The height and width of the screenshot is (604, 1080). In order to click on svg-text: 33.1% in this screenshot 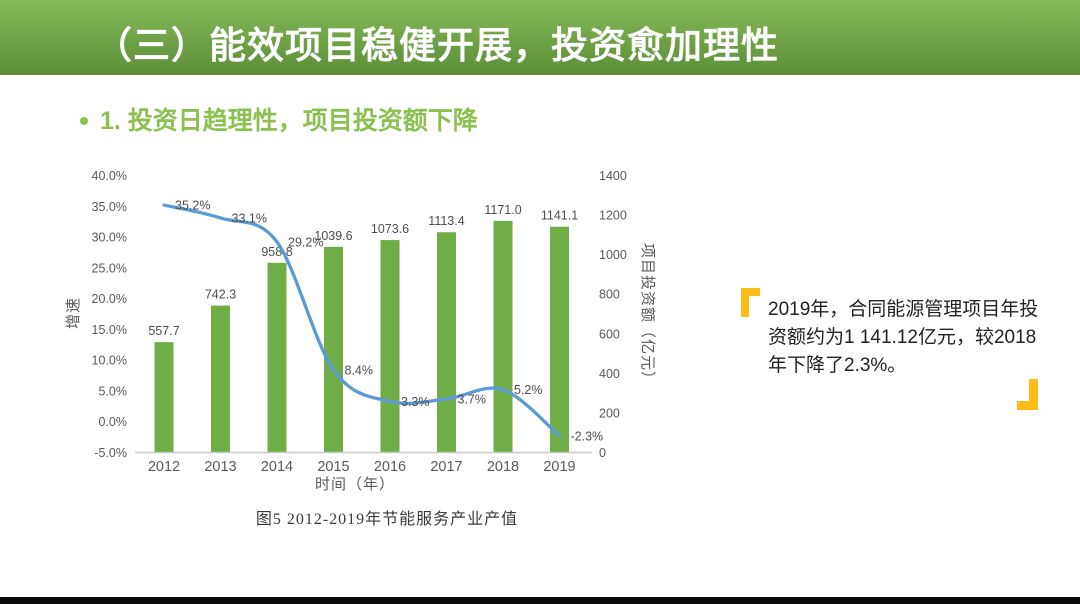, I will do `click(249, 218)`.